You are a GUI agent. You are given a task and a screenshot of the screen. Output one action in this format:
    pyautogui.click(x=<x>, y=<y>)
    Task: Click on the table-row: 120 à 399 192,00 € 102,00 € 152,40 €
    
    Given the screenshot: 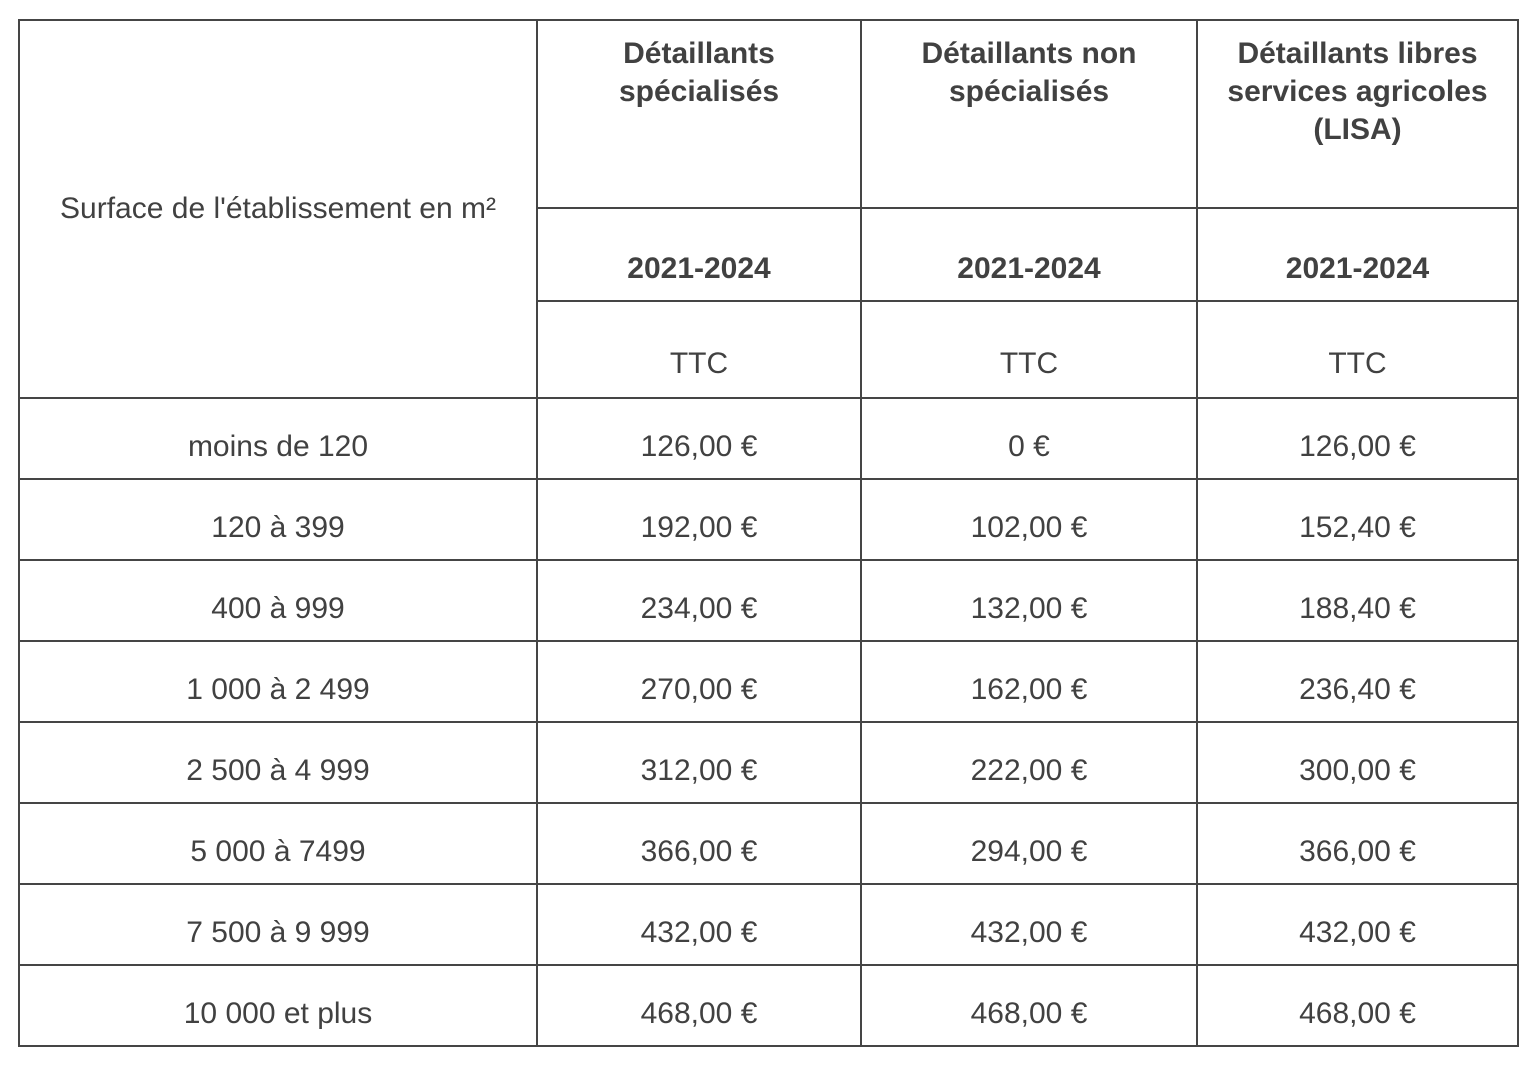 What is the action you would take?
    pyautogui.click(x=768, y=519)
    